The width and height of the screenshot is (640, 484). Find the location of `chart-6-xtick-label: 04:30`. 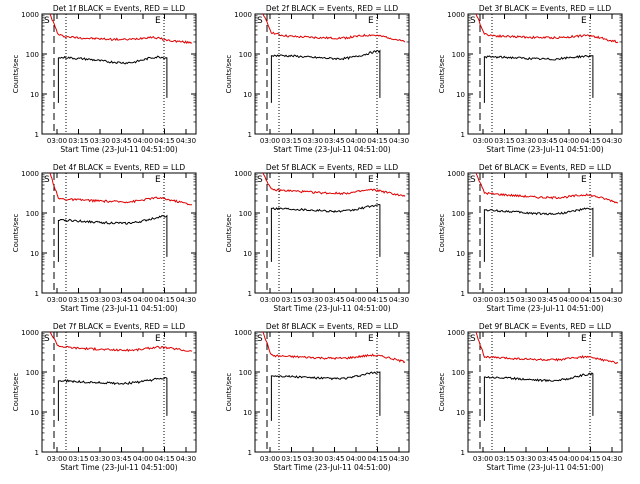

chart-6-xtick-label: 04:30 is located at coordinates (612, 300).